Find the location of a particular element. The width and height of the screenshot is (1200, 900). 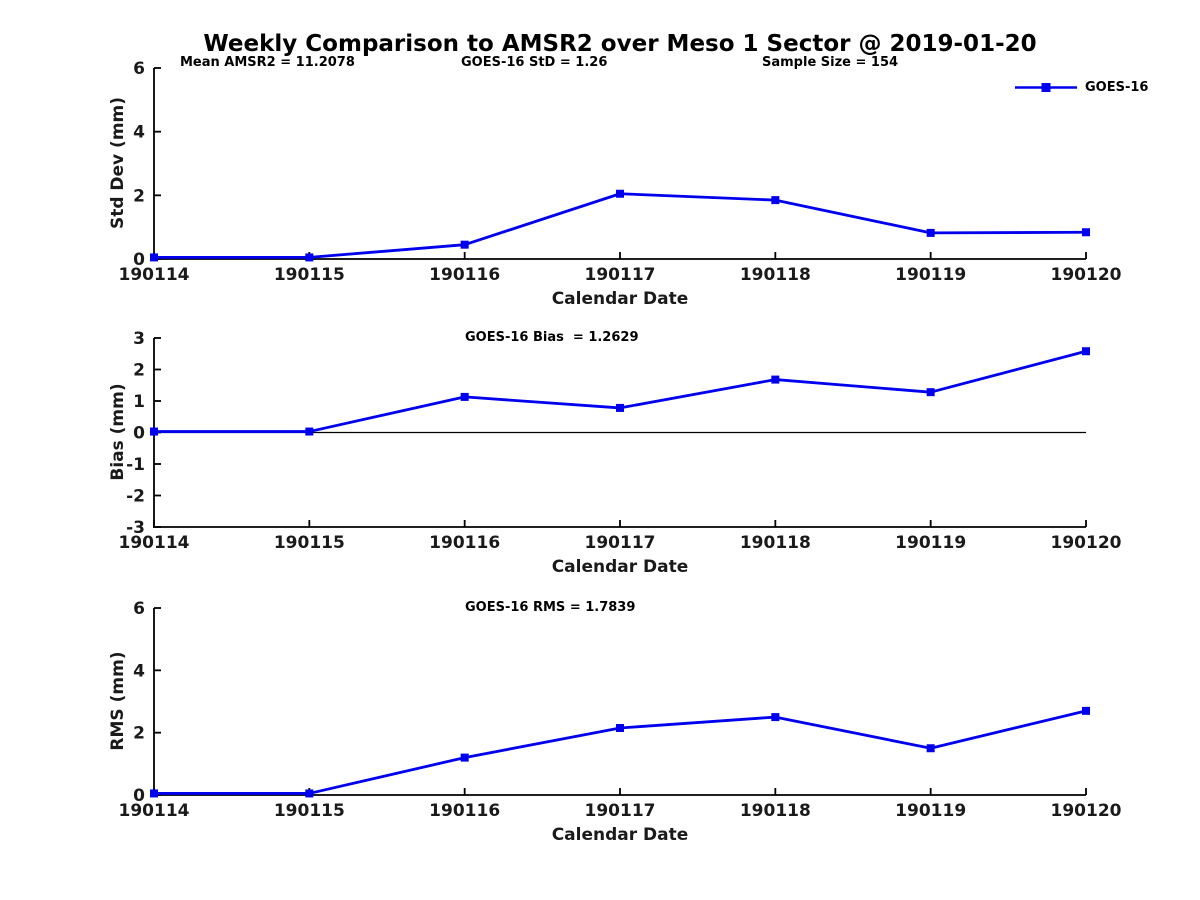

annotation-mean-amsr2: Mean AMSR2 = 11.2078 is located at coordinates (267, 62).